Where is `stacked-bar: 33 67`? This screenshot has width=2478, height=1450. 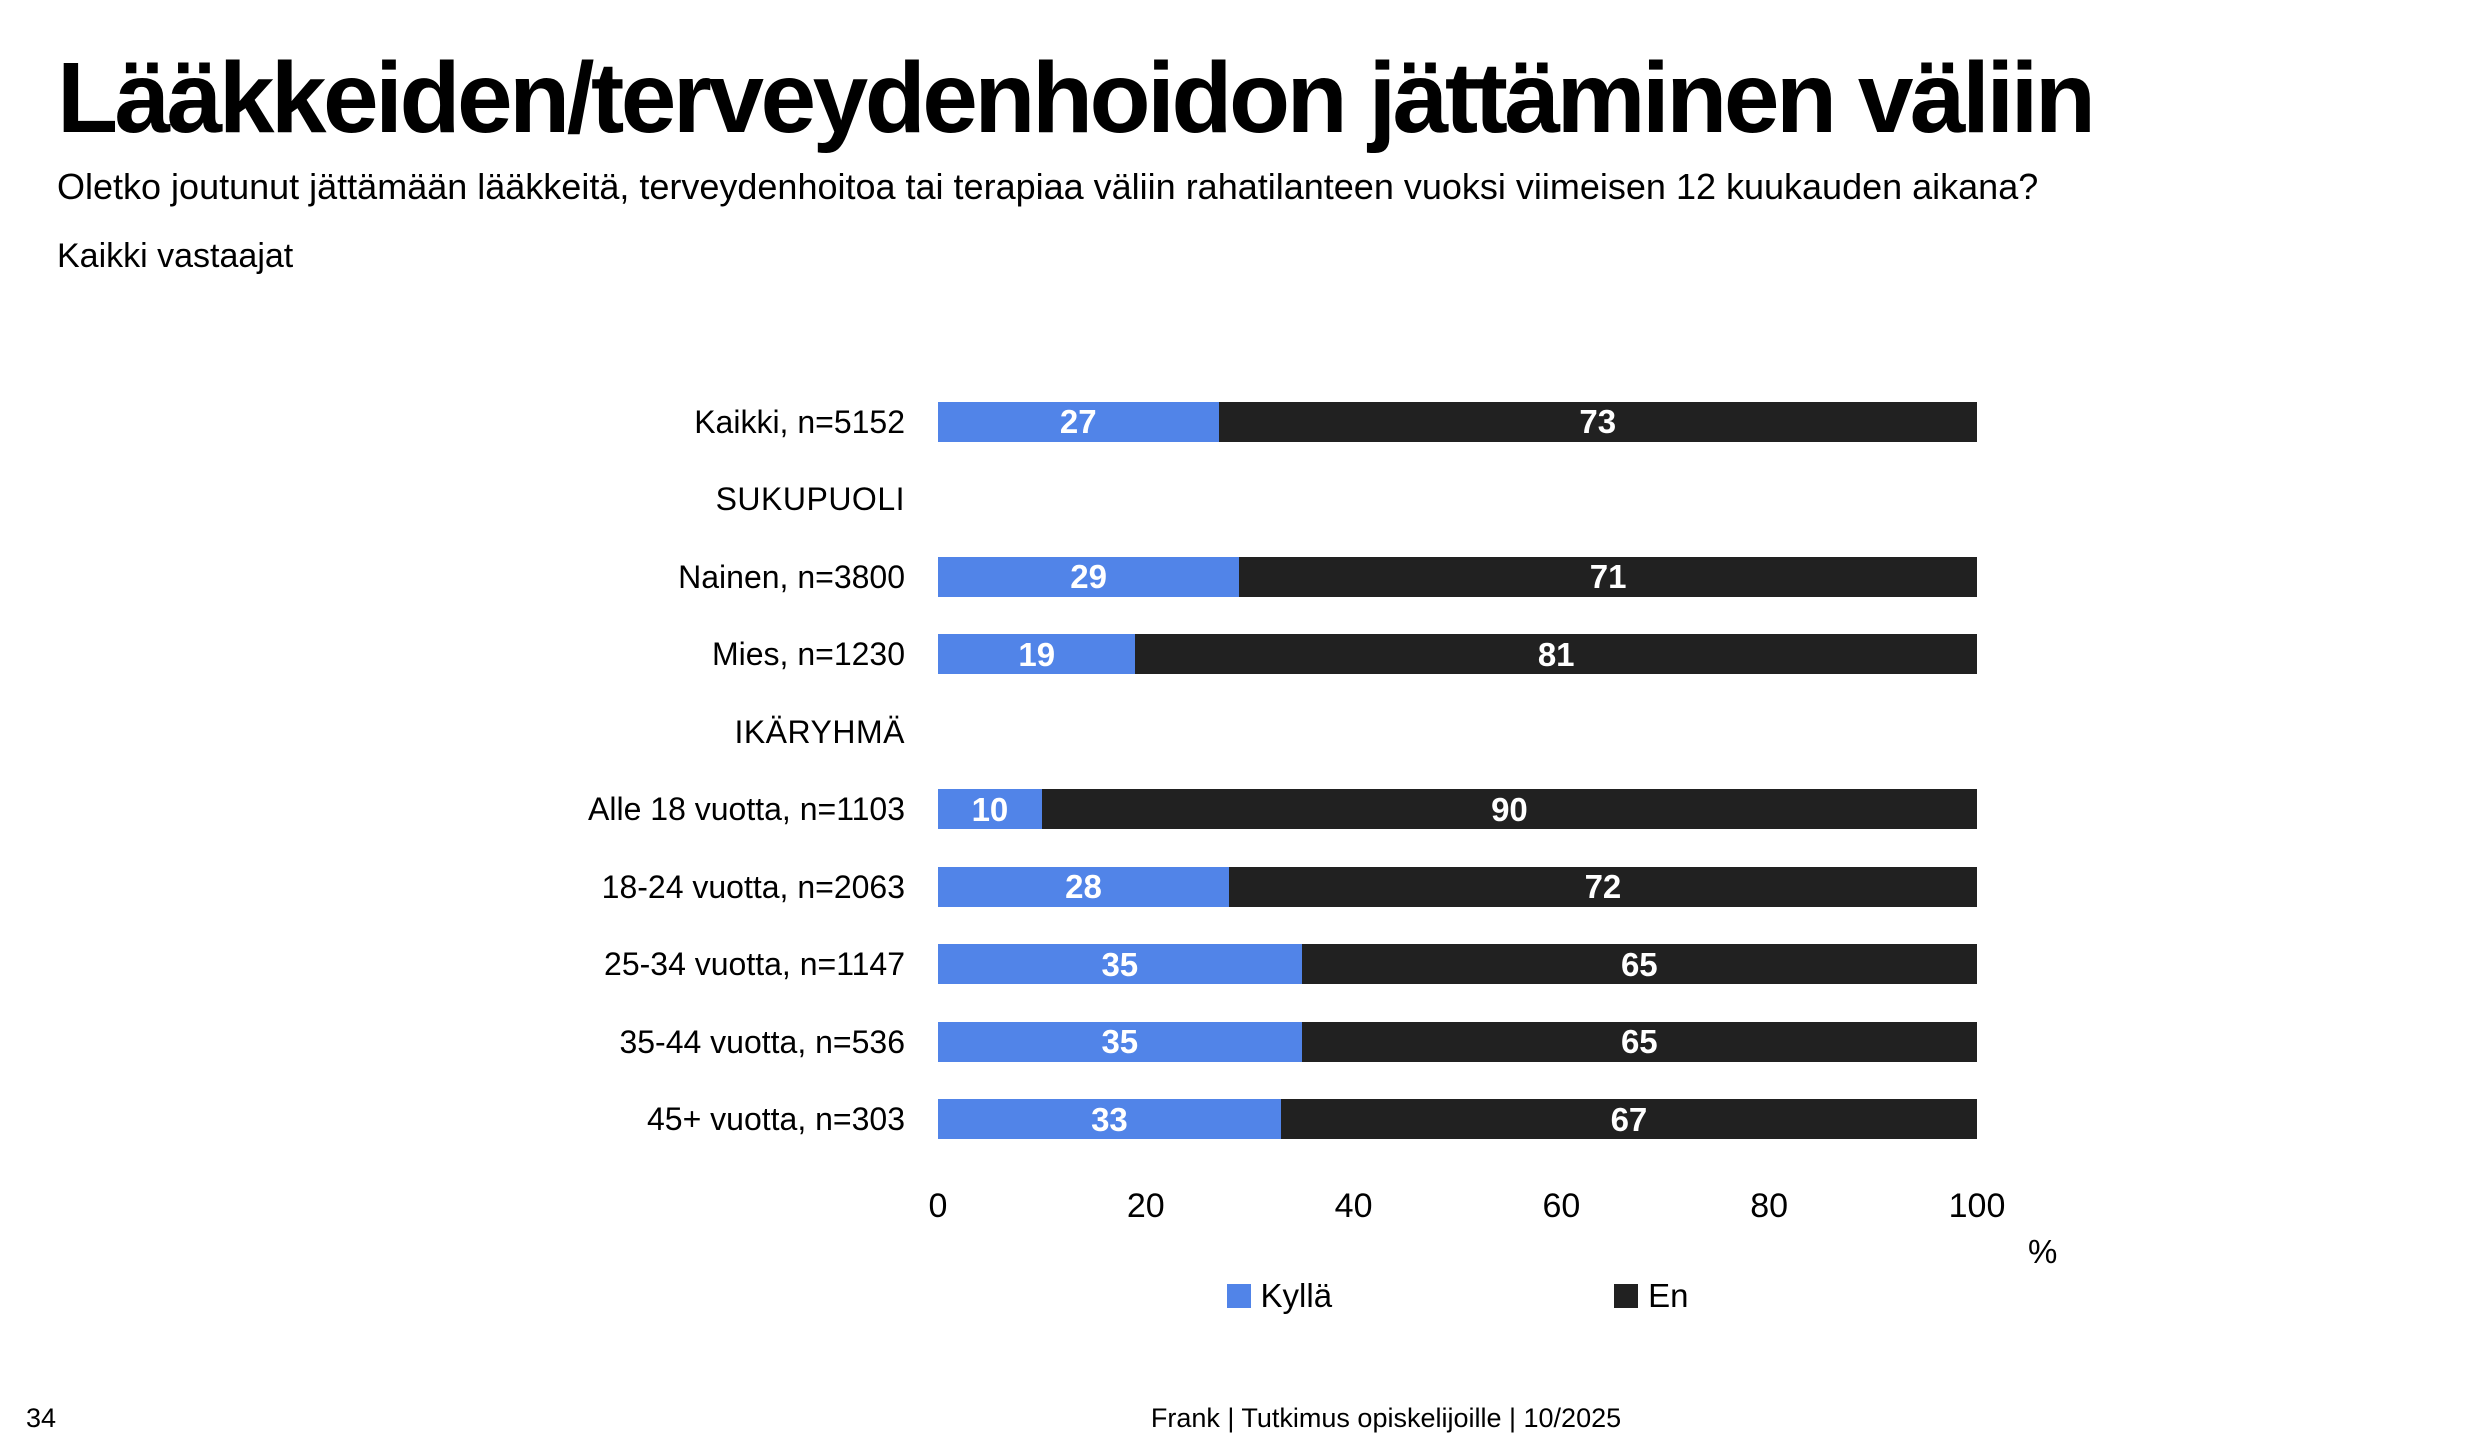
stacked-bar: 33 67 is located at coordinates (1457, 1119).